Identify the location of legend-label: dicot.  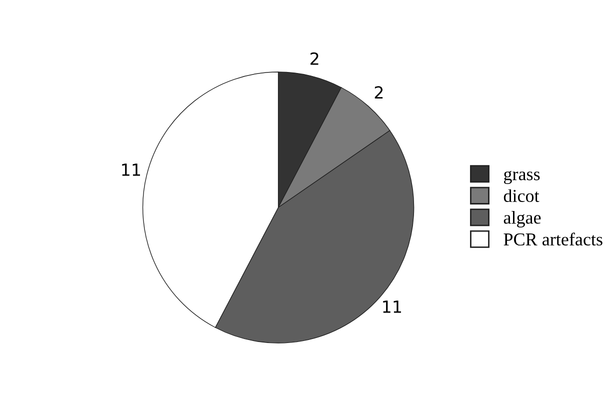
(522, 195).